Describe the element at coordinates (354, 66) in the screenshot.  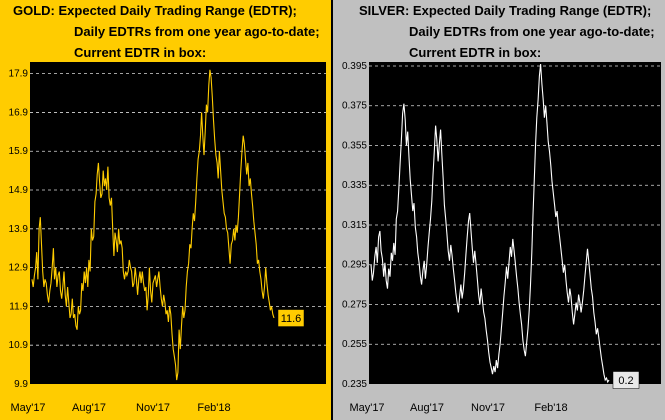
I see `silver-y-tick-label: 0.395` at that location.